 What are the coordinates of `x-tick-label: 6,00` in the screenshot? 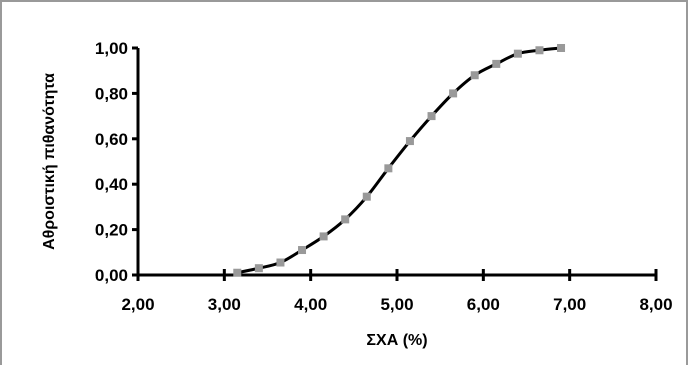 It's located at (483, 304).